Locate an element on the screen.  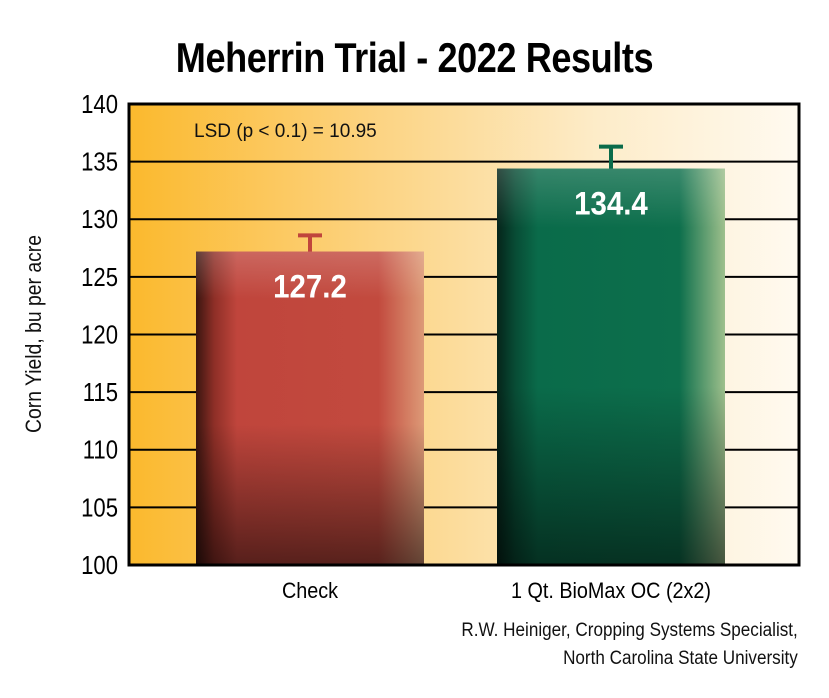
chart-title: Meherrin Trial - 2022 Results is located at coordinates (414, 57).